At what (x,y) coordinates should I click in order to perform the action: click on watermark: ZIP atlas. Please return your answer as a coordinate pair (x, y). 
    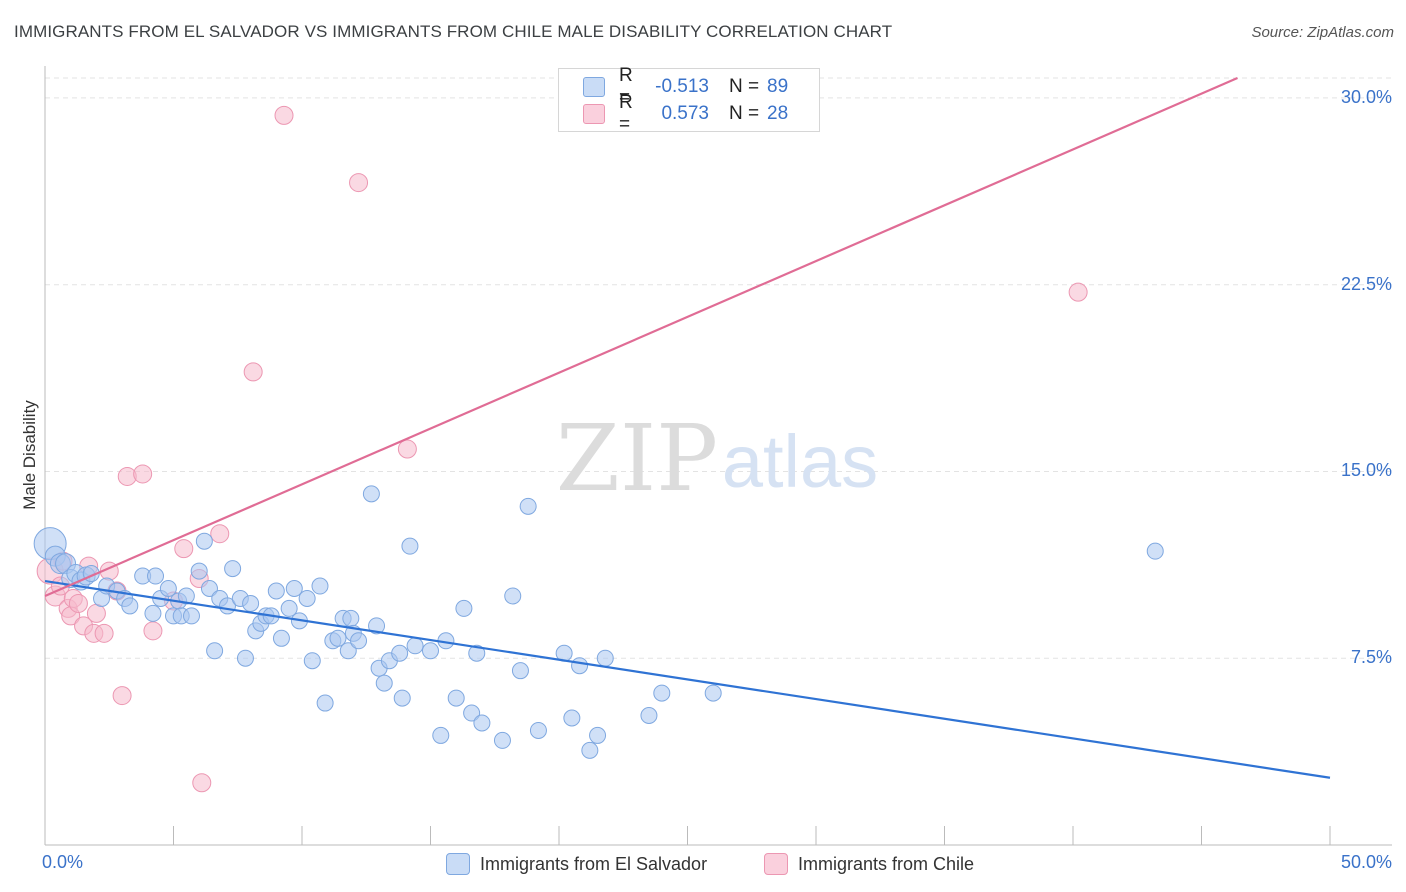
    Looking at the image, I should click on (717, 458).